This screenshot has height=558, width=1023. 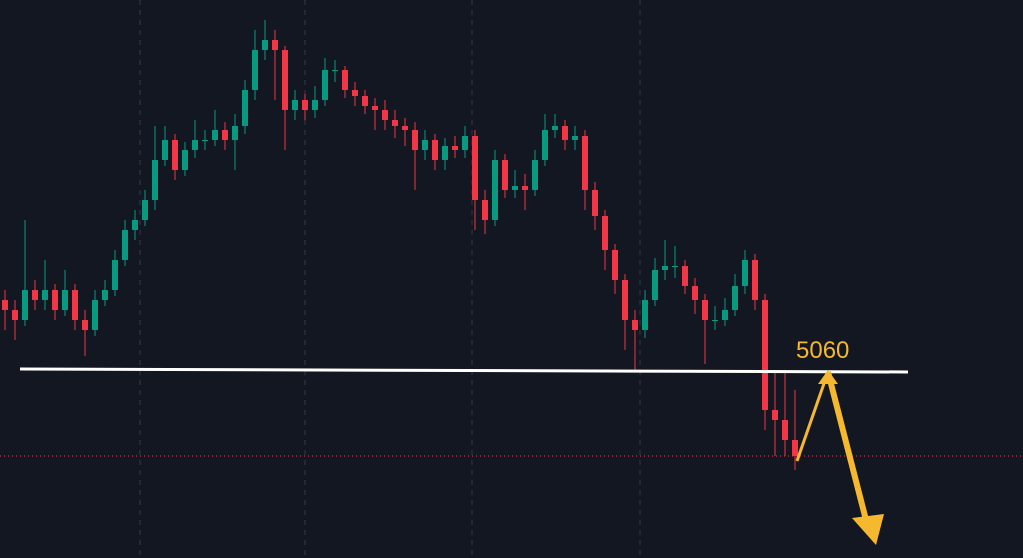 What do you see at coordinates (464, 370) in the screenshot?
I see `level-line` at bounding box center [464, 370].